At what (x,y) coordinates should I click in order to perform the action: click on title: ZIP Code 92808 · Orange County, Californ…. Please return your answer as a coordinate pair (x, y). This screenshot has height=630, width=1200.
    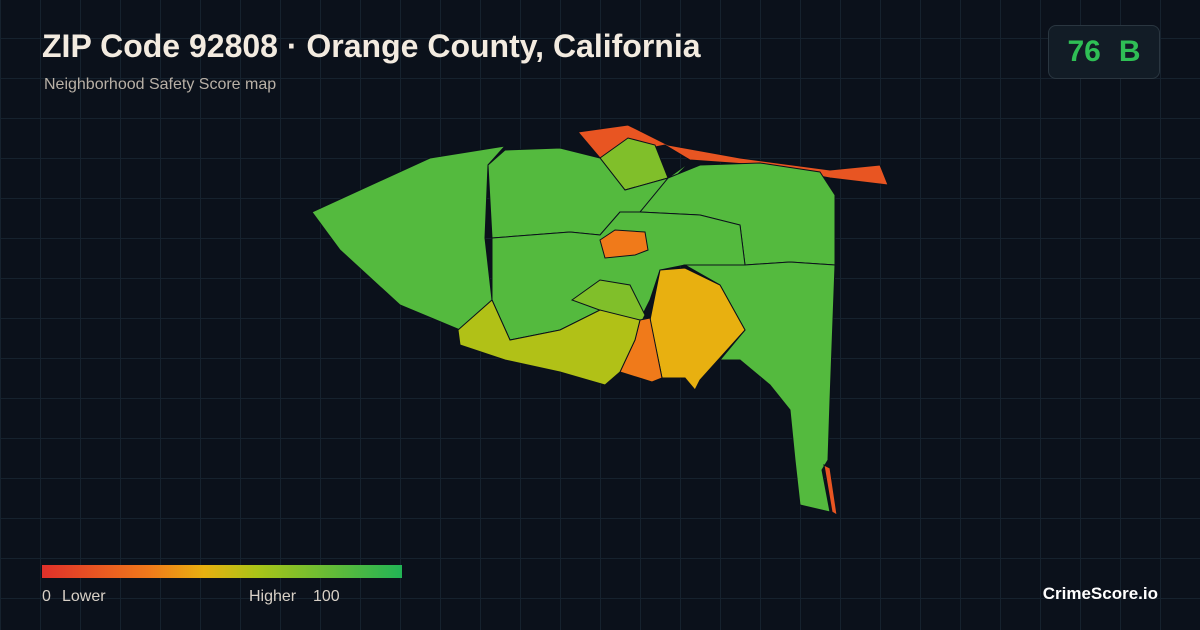
    Looking at the image, I should click on (371, 46).